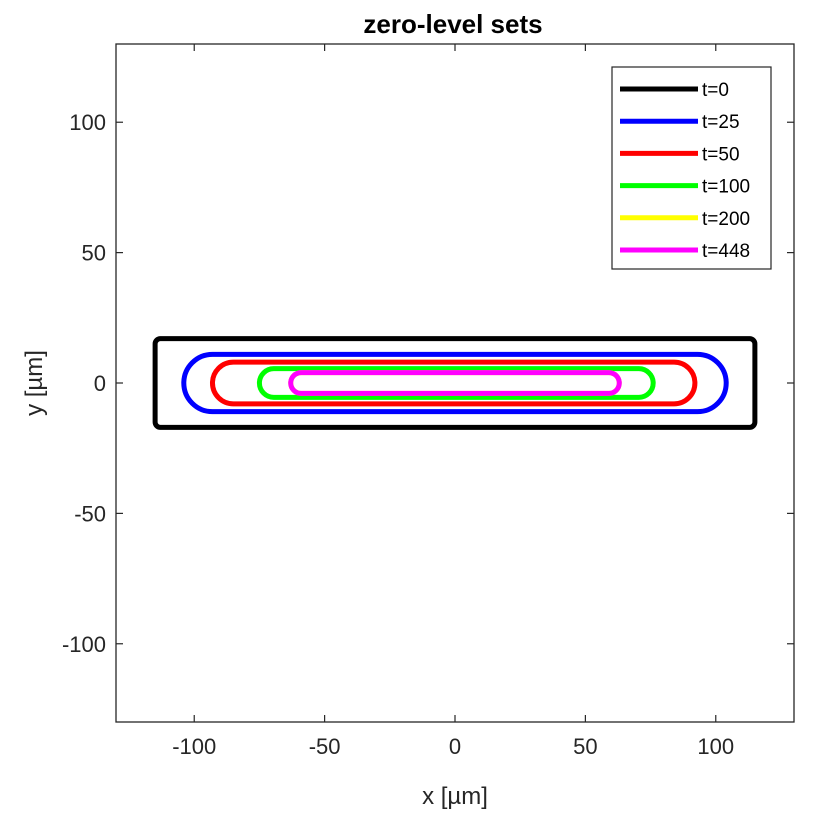 The height and width of the screenshot is (815, 815). Describe the element at coordinates (726, 219) in the screenshot. I see `legend-label: t=200` at that location.